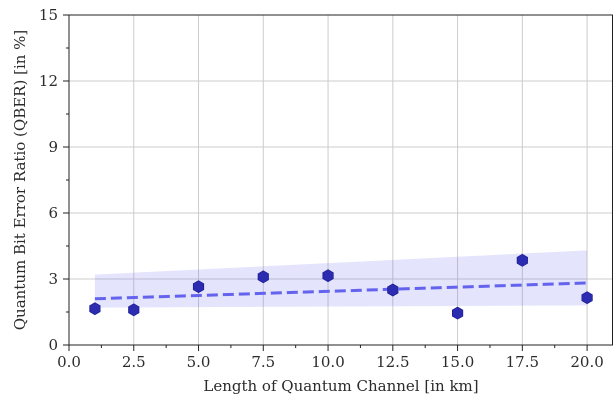 The height and width of the screenshot is (396, 613). What do you see at coordinates (54, 180) in the screenshot?
I see `y-axis-ticks: 0 3 6 9 12 15` at bounding box center [54, 180].